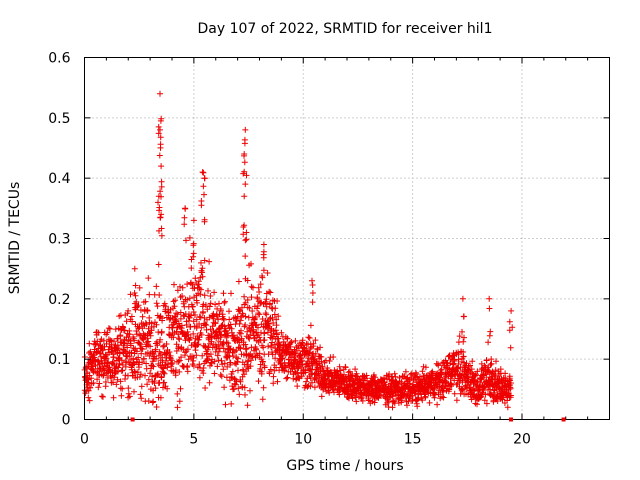 The width and height of the screenshot is (640, 480). What do you see at coordinates (59, 119) in the screenshot?
I see `y-tick-label: 0.5` at bounding box center [59, 119].